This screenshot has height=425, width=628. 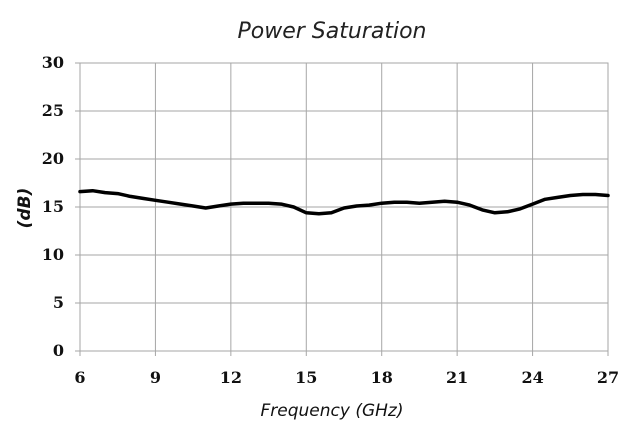 What do you see at coordinates (332, 411) in the screenshot?
I see `x-axis-label: Frequency (GHz)` at bounding box center [332, 411].